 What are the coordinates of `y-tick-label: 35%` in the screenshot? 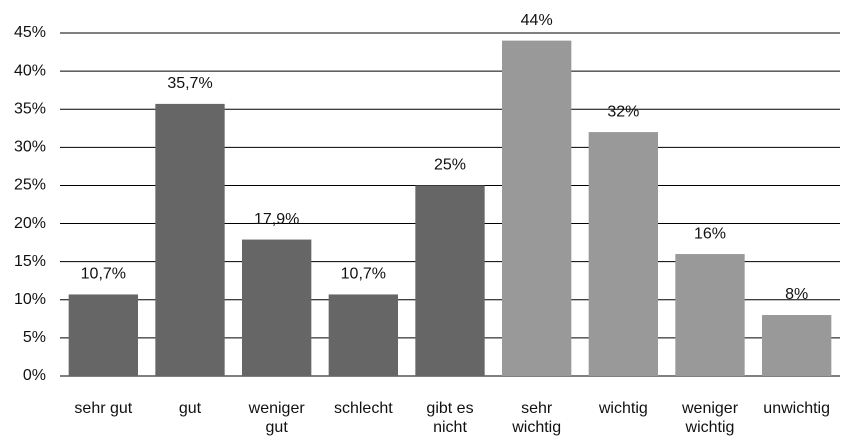 It's located at (30, 108).